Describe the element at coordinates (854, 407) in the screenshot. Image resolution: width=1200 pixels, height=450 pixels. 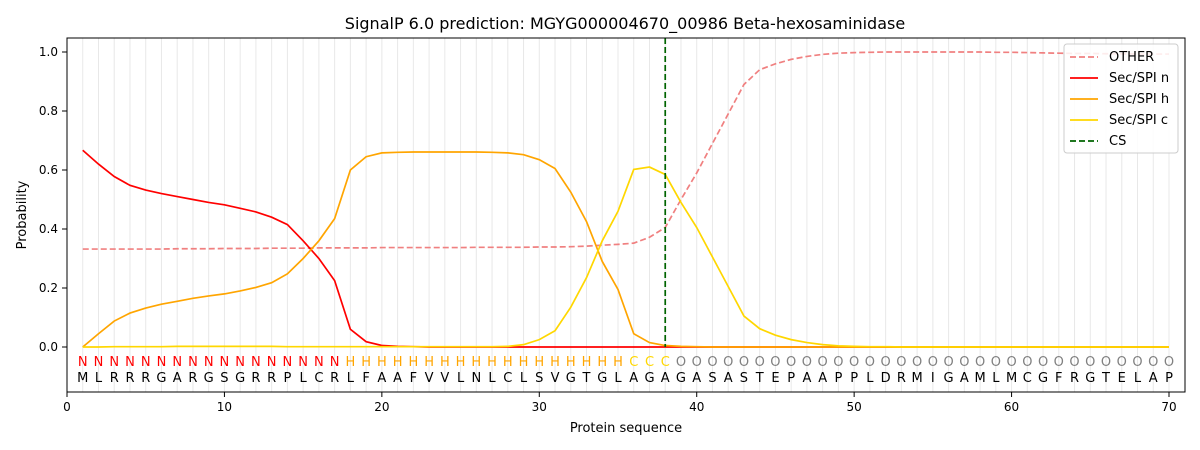
I see `x-tick-label: 50` at that location.